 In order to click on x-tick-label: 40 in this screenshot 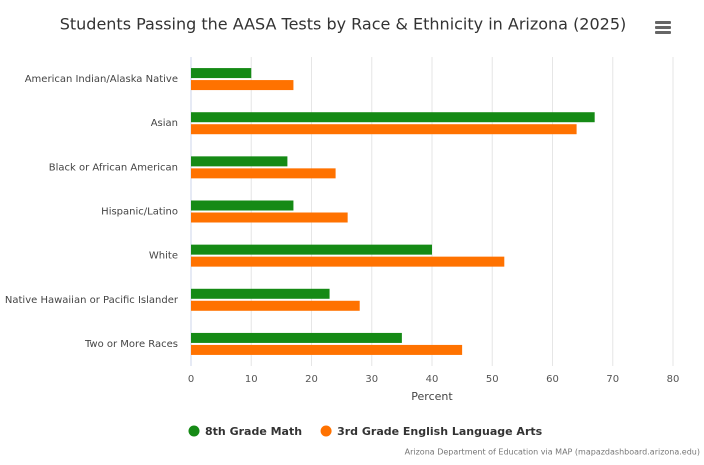, I will do `click(432, 379)`.